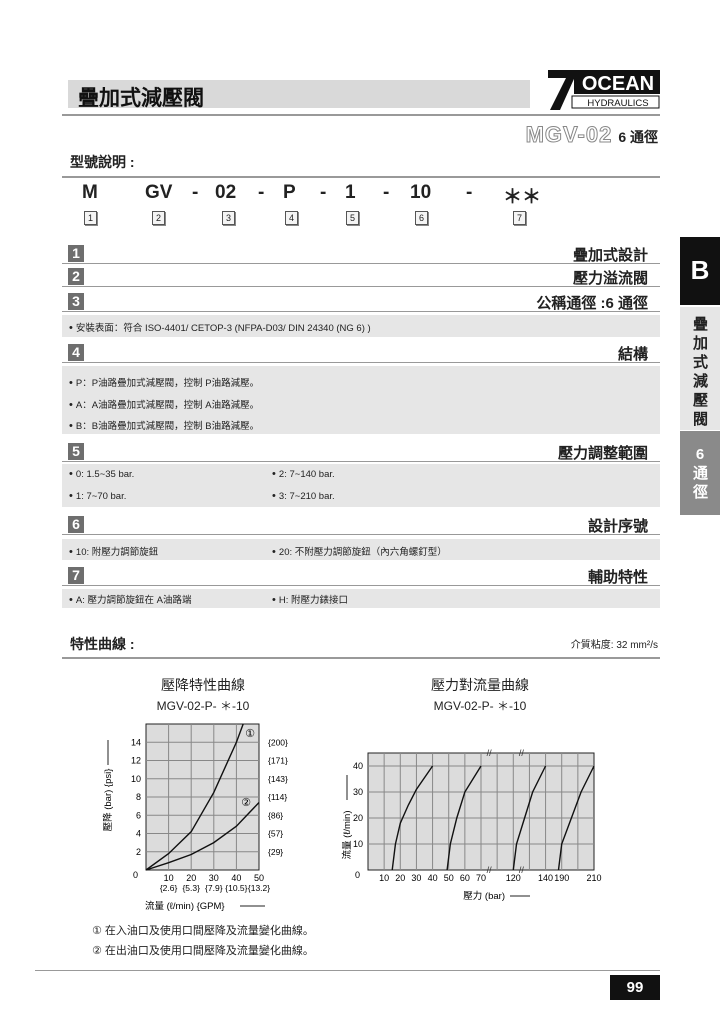 Image resolution: width=720 pixels, height=1024 pixels. What do you see at coordinates (102, 644) in the screenshot?
I see `curves-heading: 特性曲線 :` at bounding box center [102, 644].